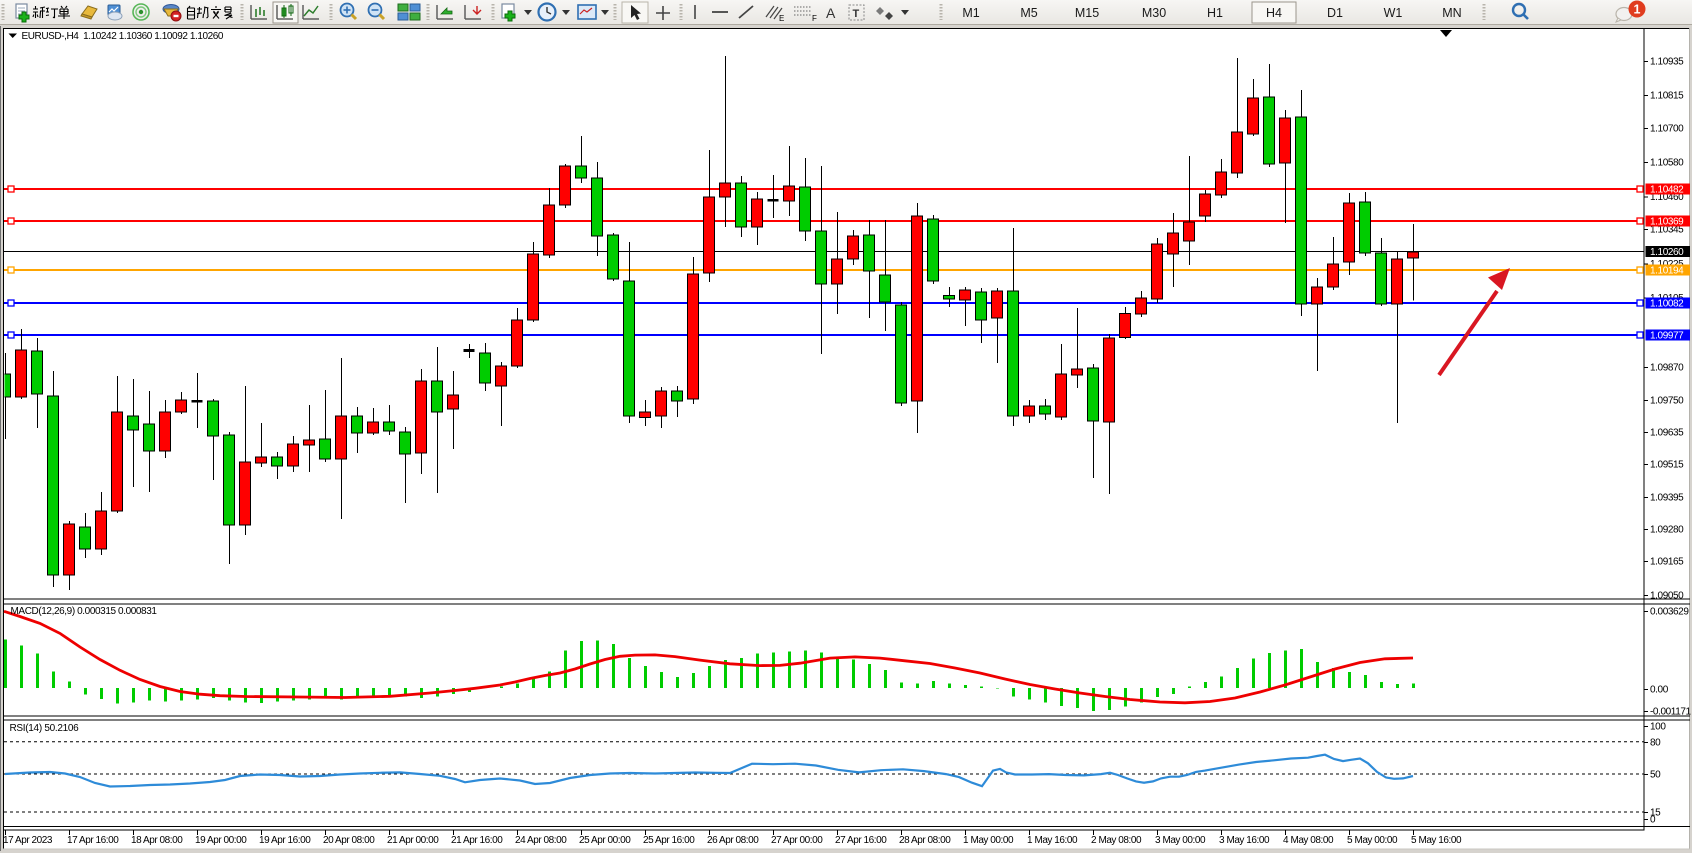 The width and height of the screenshot is (1692, 853). What do you see at coordinates (1655, 775) in the screenshot?
I see `svg-text: 50` at bounding box center [1655, 775].